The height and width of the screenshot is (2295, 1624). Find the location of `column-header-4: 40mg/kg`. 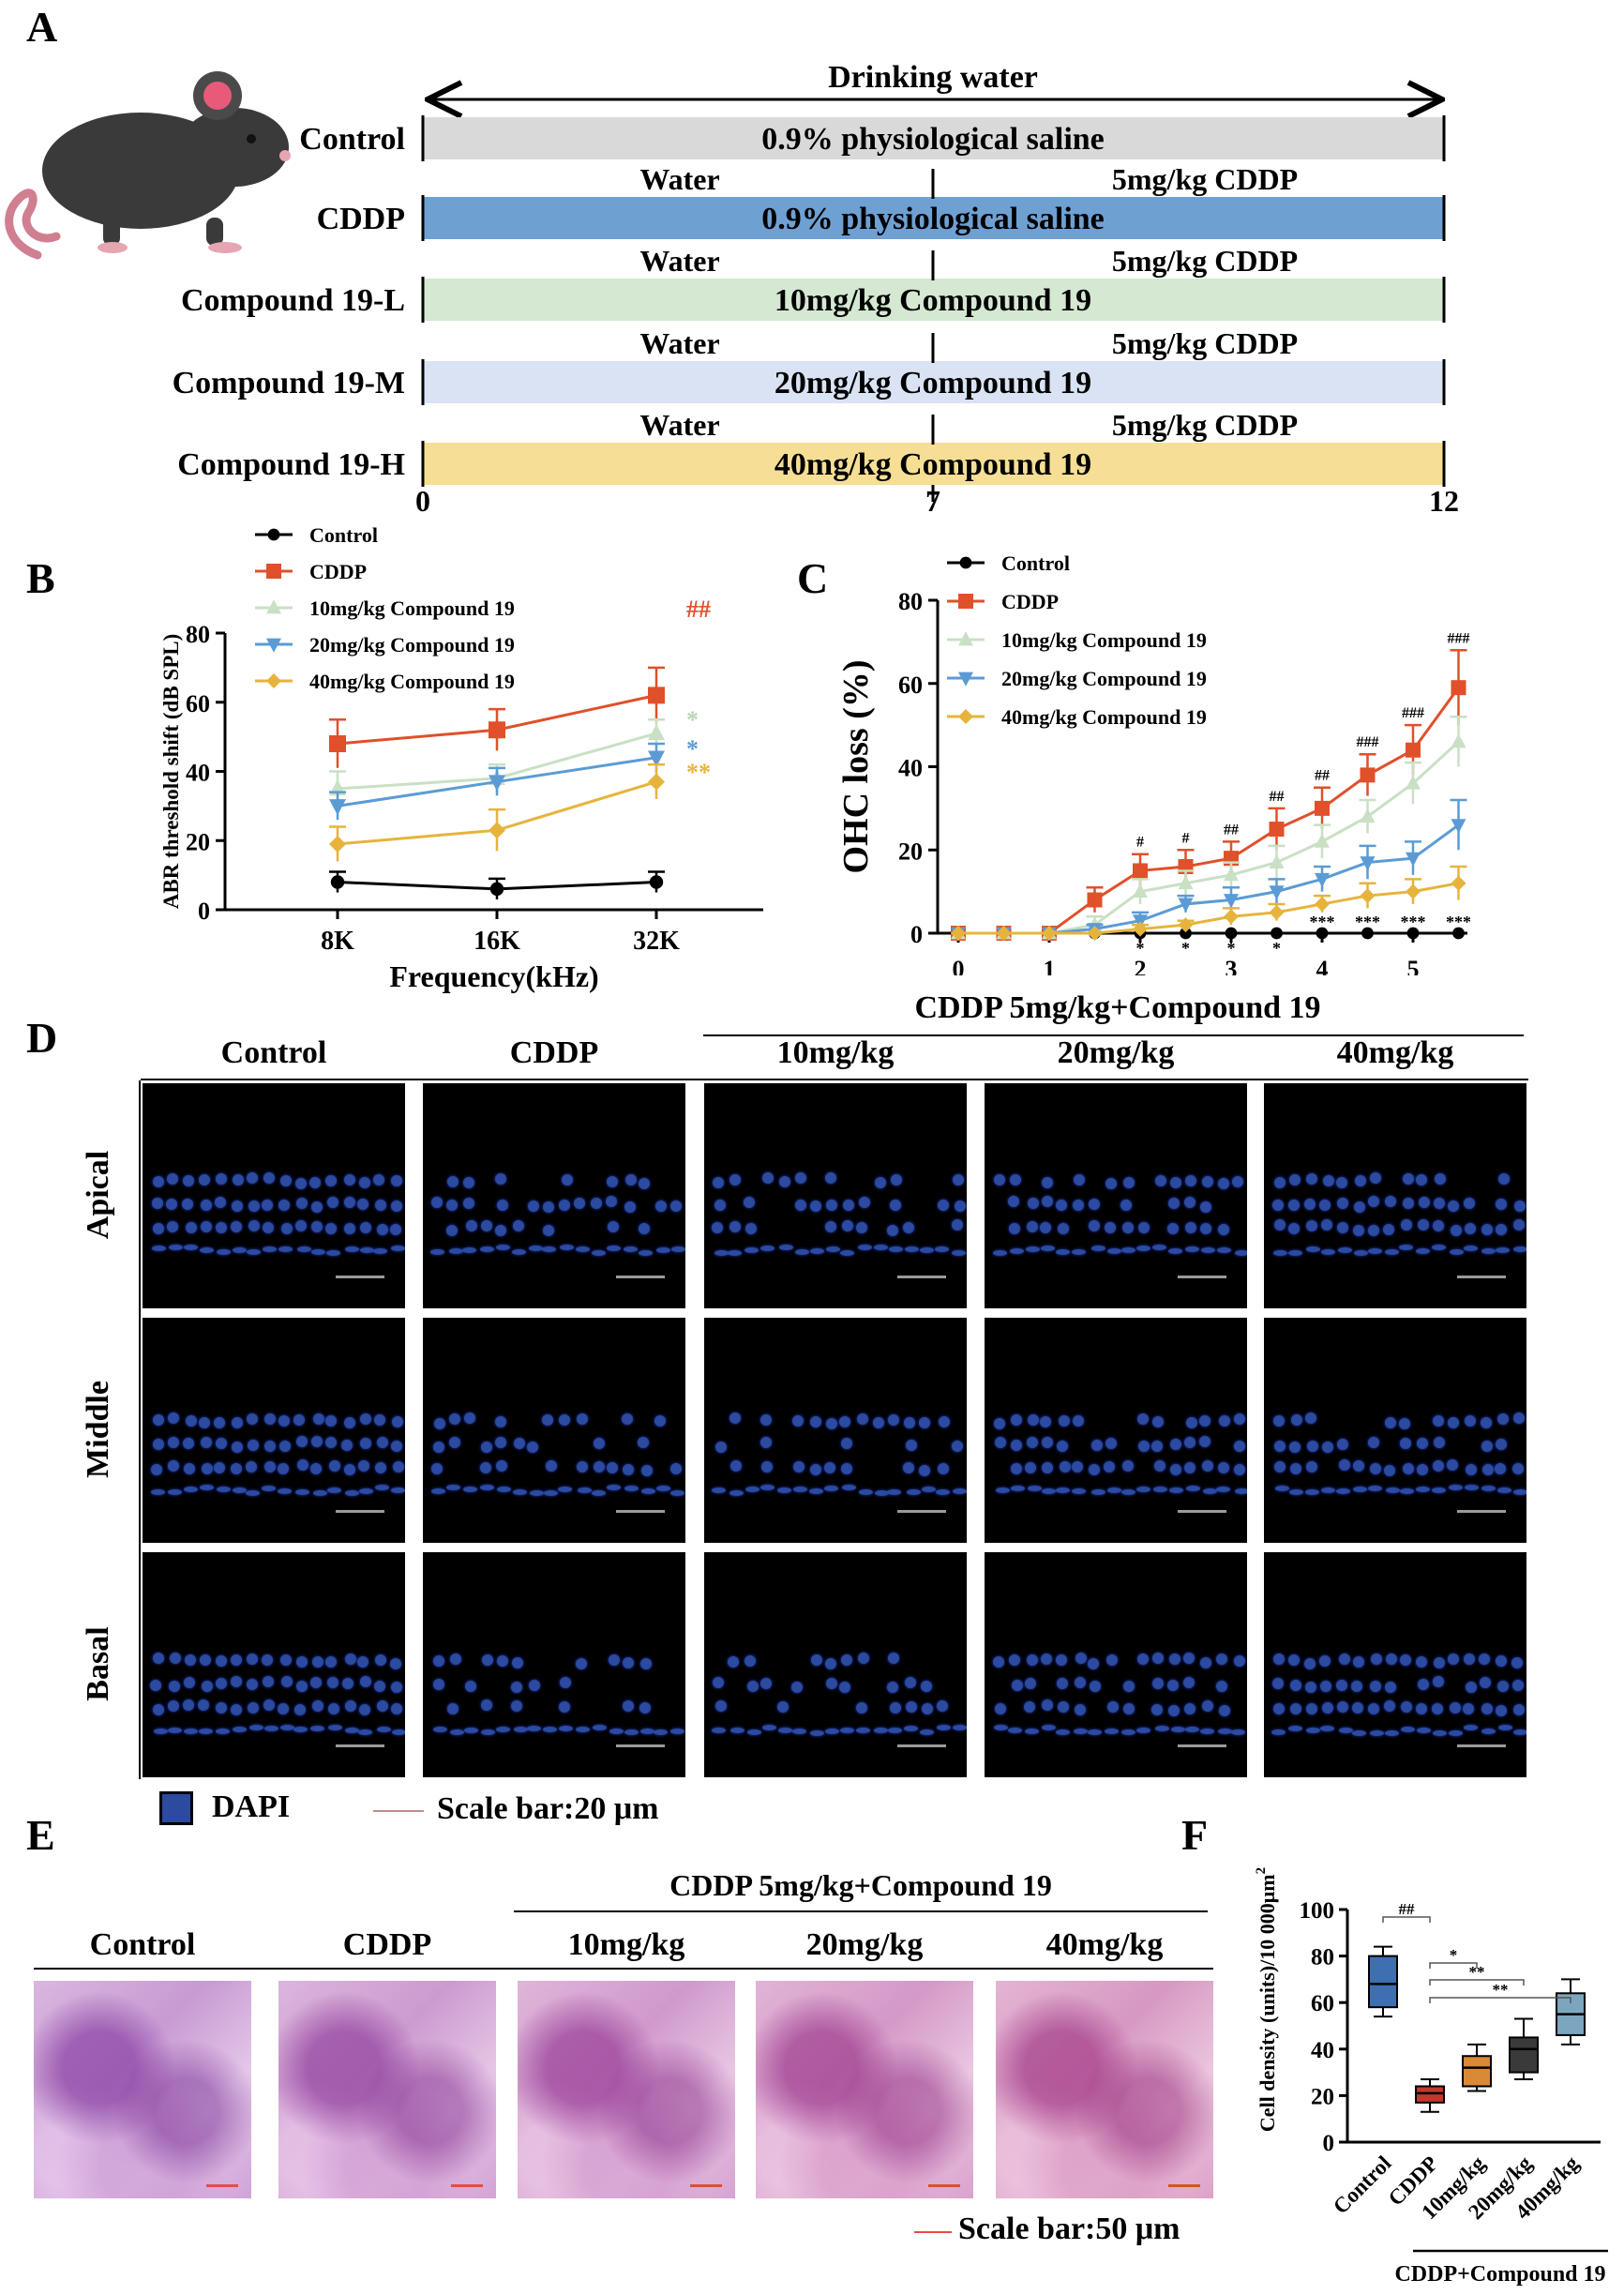

column-header-4: 40mg/kg is located at coordinates (1395, 1052).